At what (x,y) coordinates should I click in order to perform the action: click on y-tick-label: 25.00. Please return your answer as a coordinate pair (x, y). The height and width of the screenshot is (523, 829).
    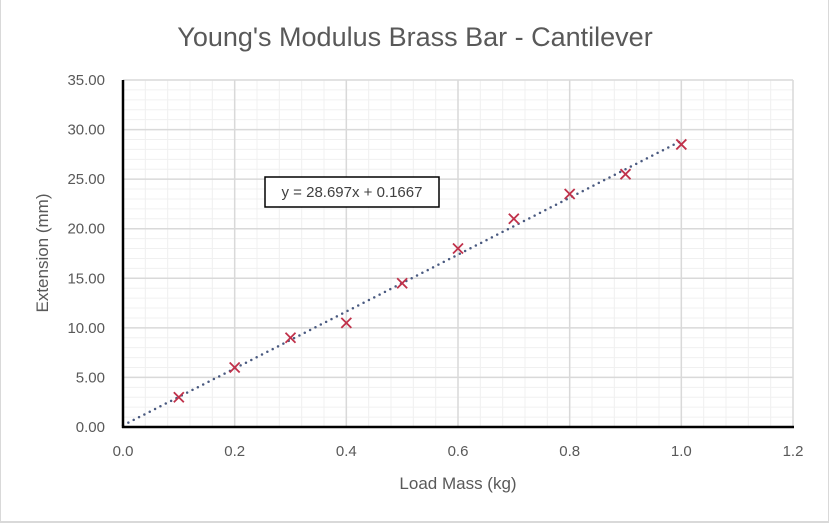
    Looking at the image, I should click on (86, 179).